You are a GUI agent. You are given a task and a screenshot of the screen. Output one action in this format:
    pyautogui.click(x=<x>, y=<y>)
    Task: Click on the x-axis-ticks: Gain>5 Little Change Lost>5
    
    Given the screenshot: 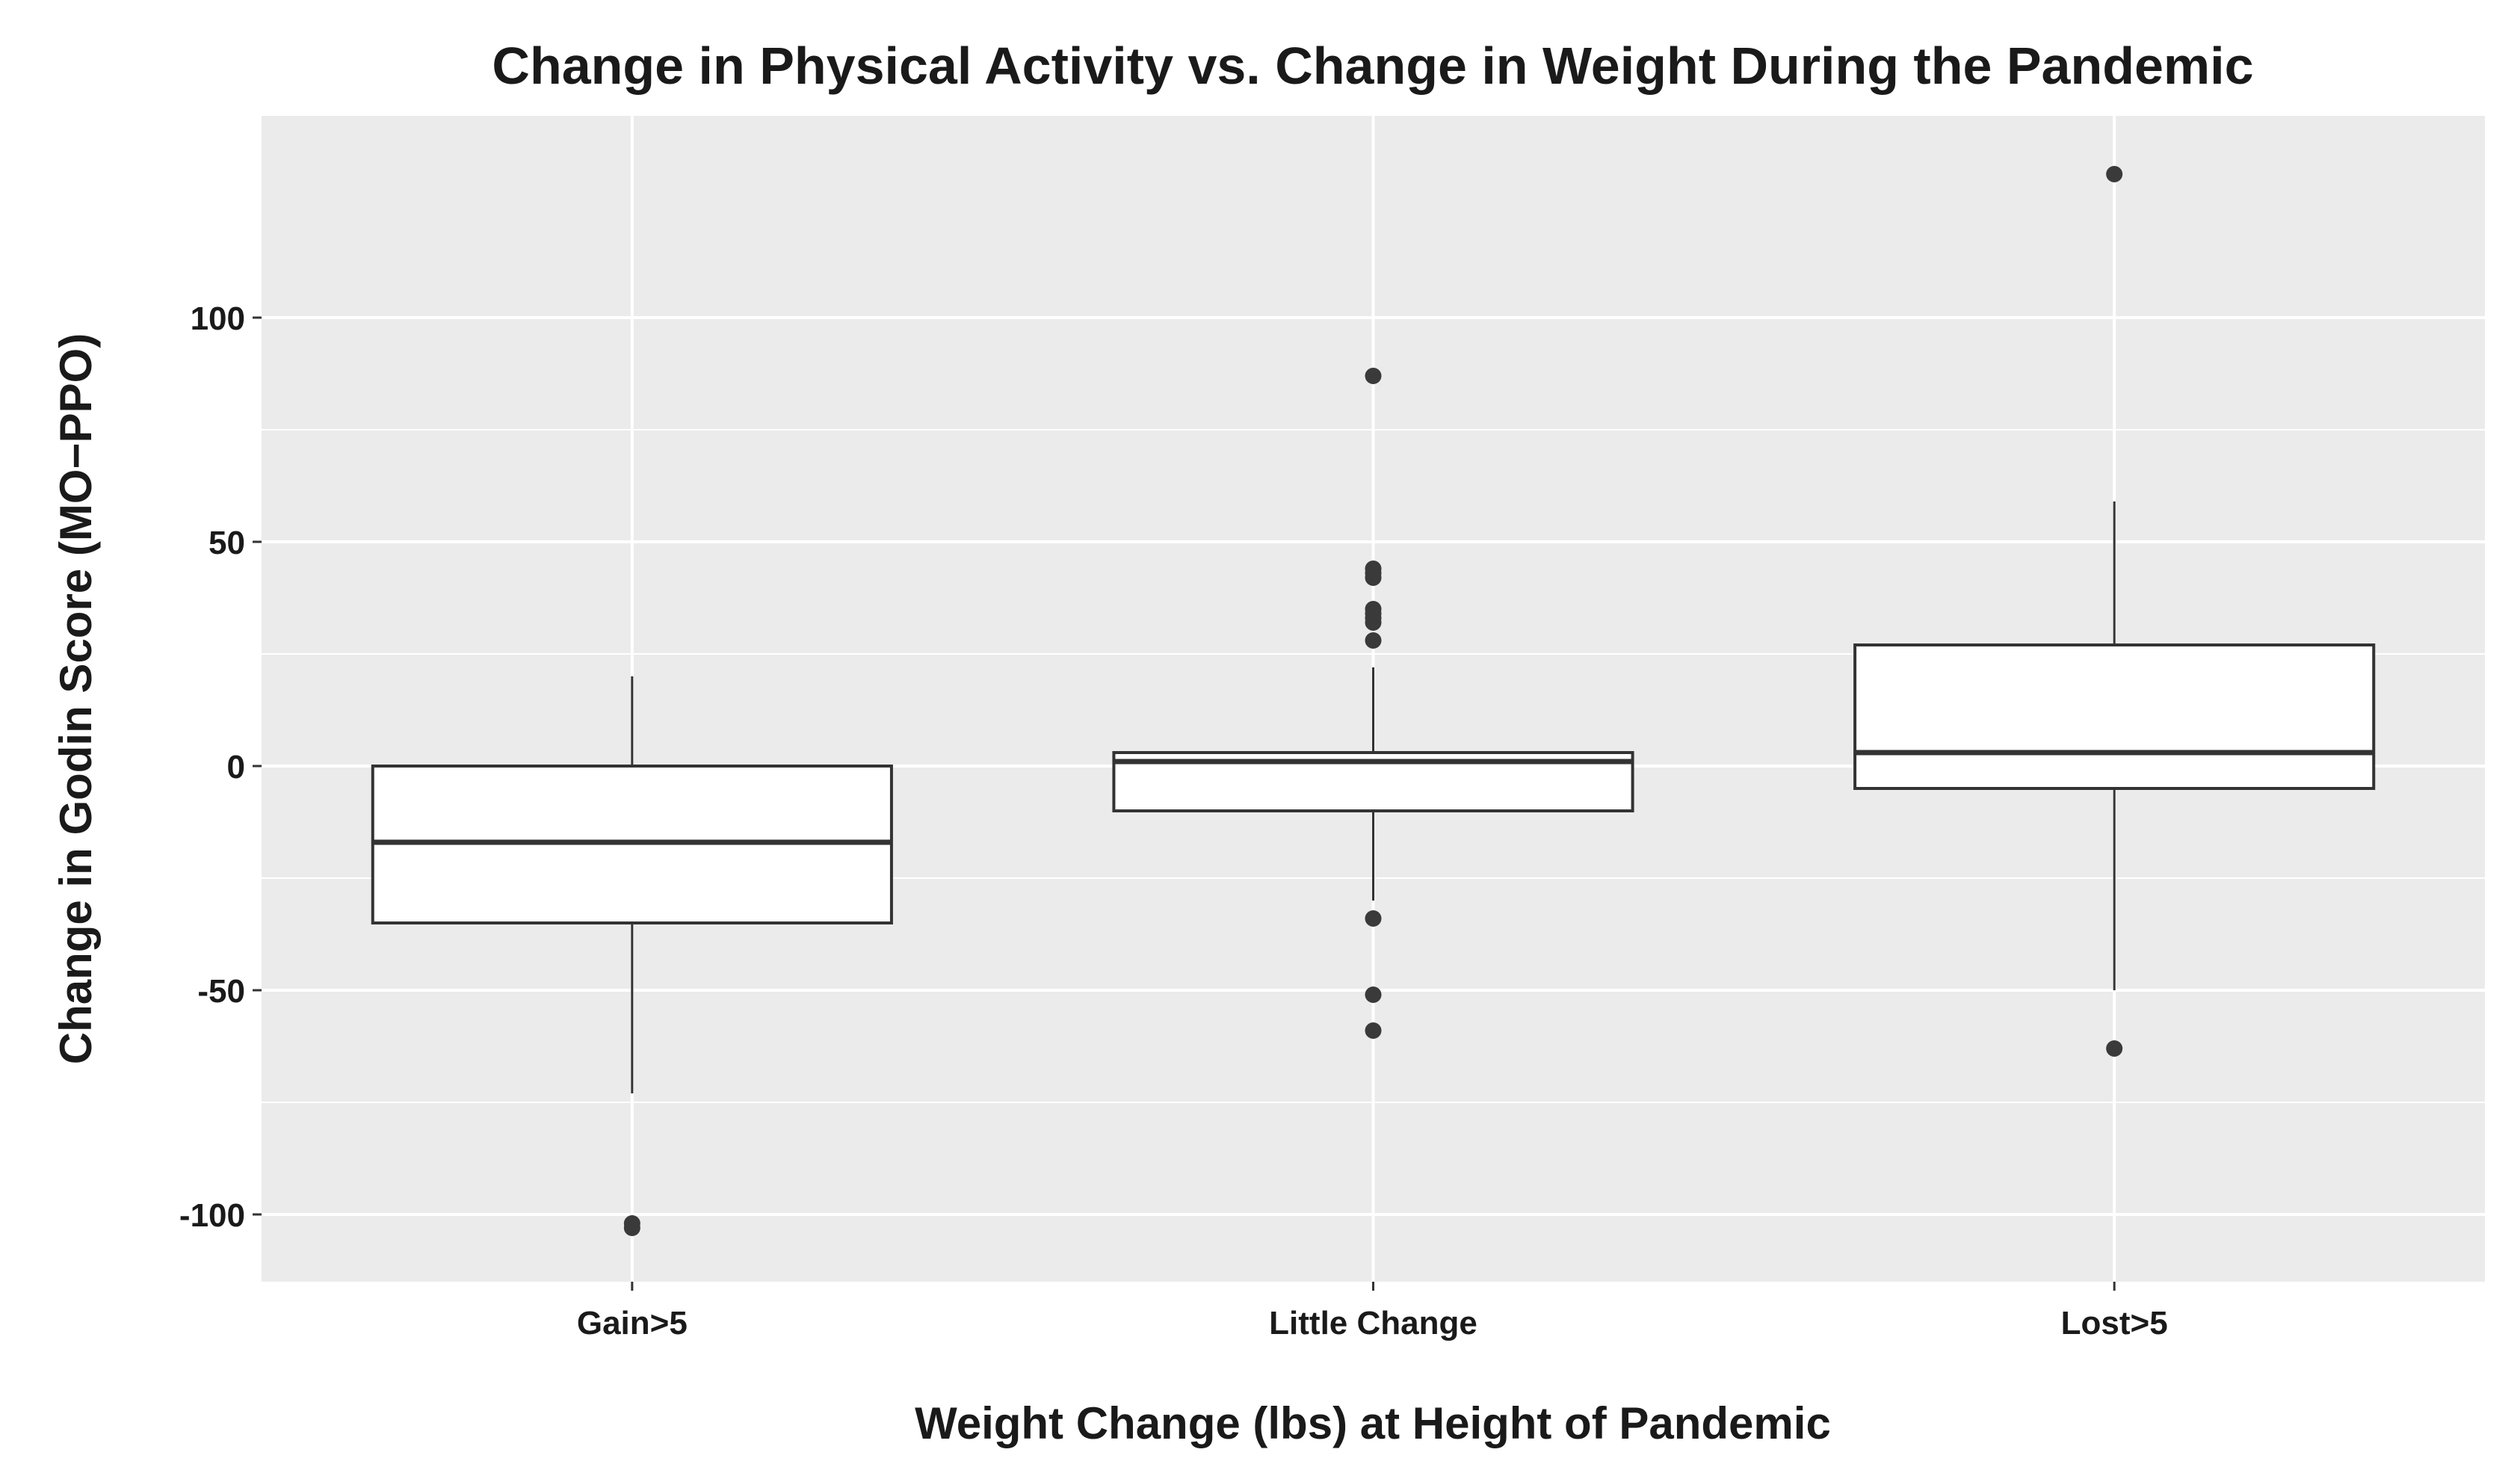 What is the action you would take?
    pyautogui.click(x=1372, y=1311)
    